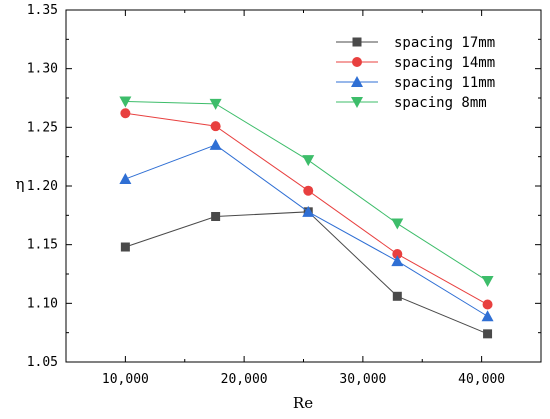 Image resolution: width=550 pixels, height=419 pixels. Describe the element at coordinates (42, 69) in the screenshot. I see `y-tick-label: 1.30` at that location.